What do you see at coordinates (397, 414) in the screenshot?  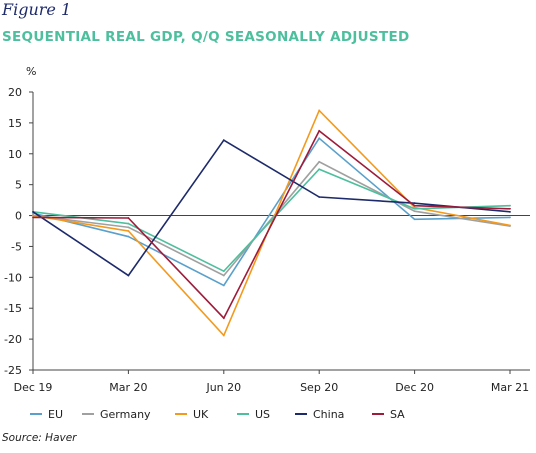 I see `legend-label-sa: SA` at bounding box center [397, 414].